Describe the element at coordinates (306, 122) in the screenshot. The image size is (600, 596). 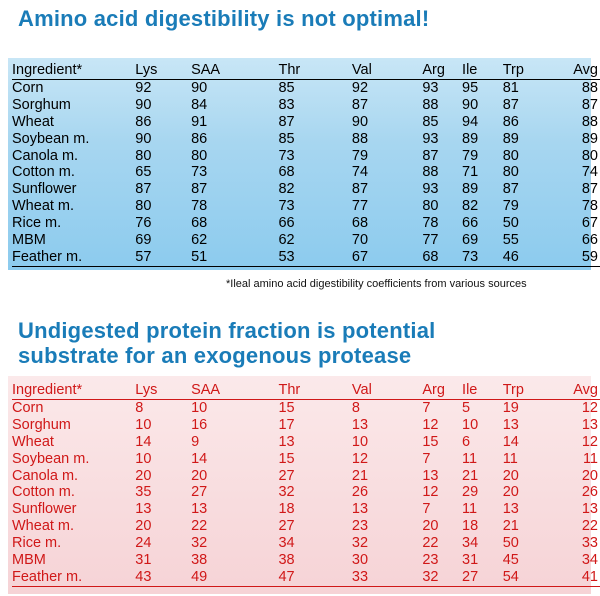
I see `digestibility-table-row: Wheat 86 91 87 90 85 94 86 88` at that location.